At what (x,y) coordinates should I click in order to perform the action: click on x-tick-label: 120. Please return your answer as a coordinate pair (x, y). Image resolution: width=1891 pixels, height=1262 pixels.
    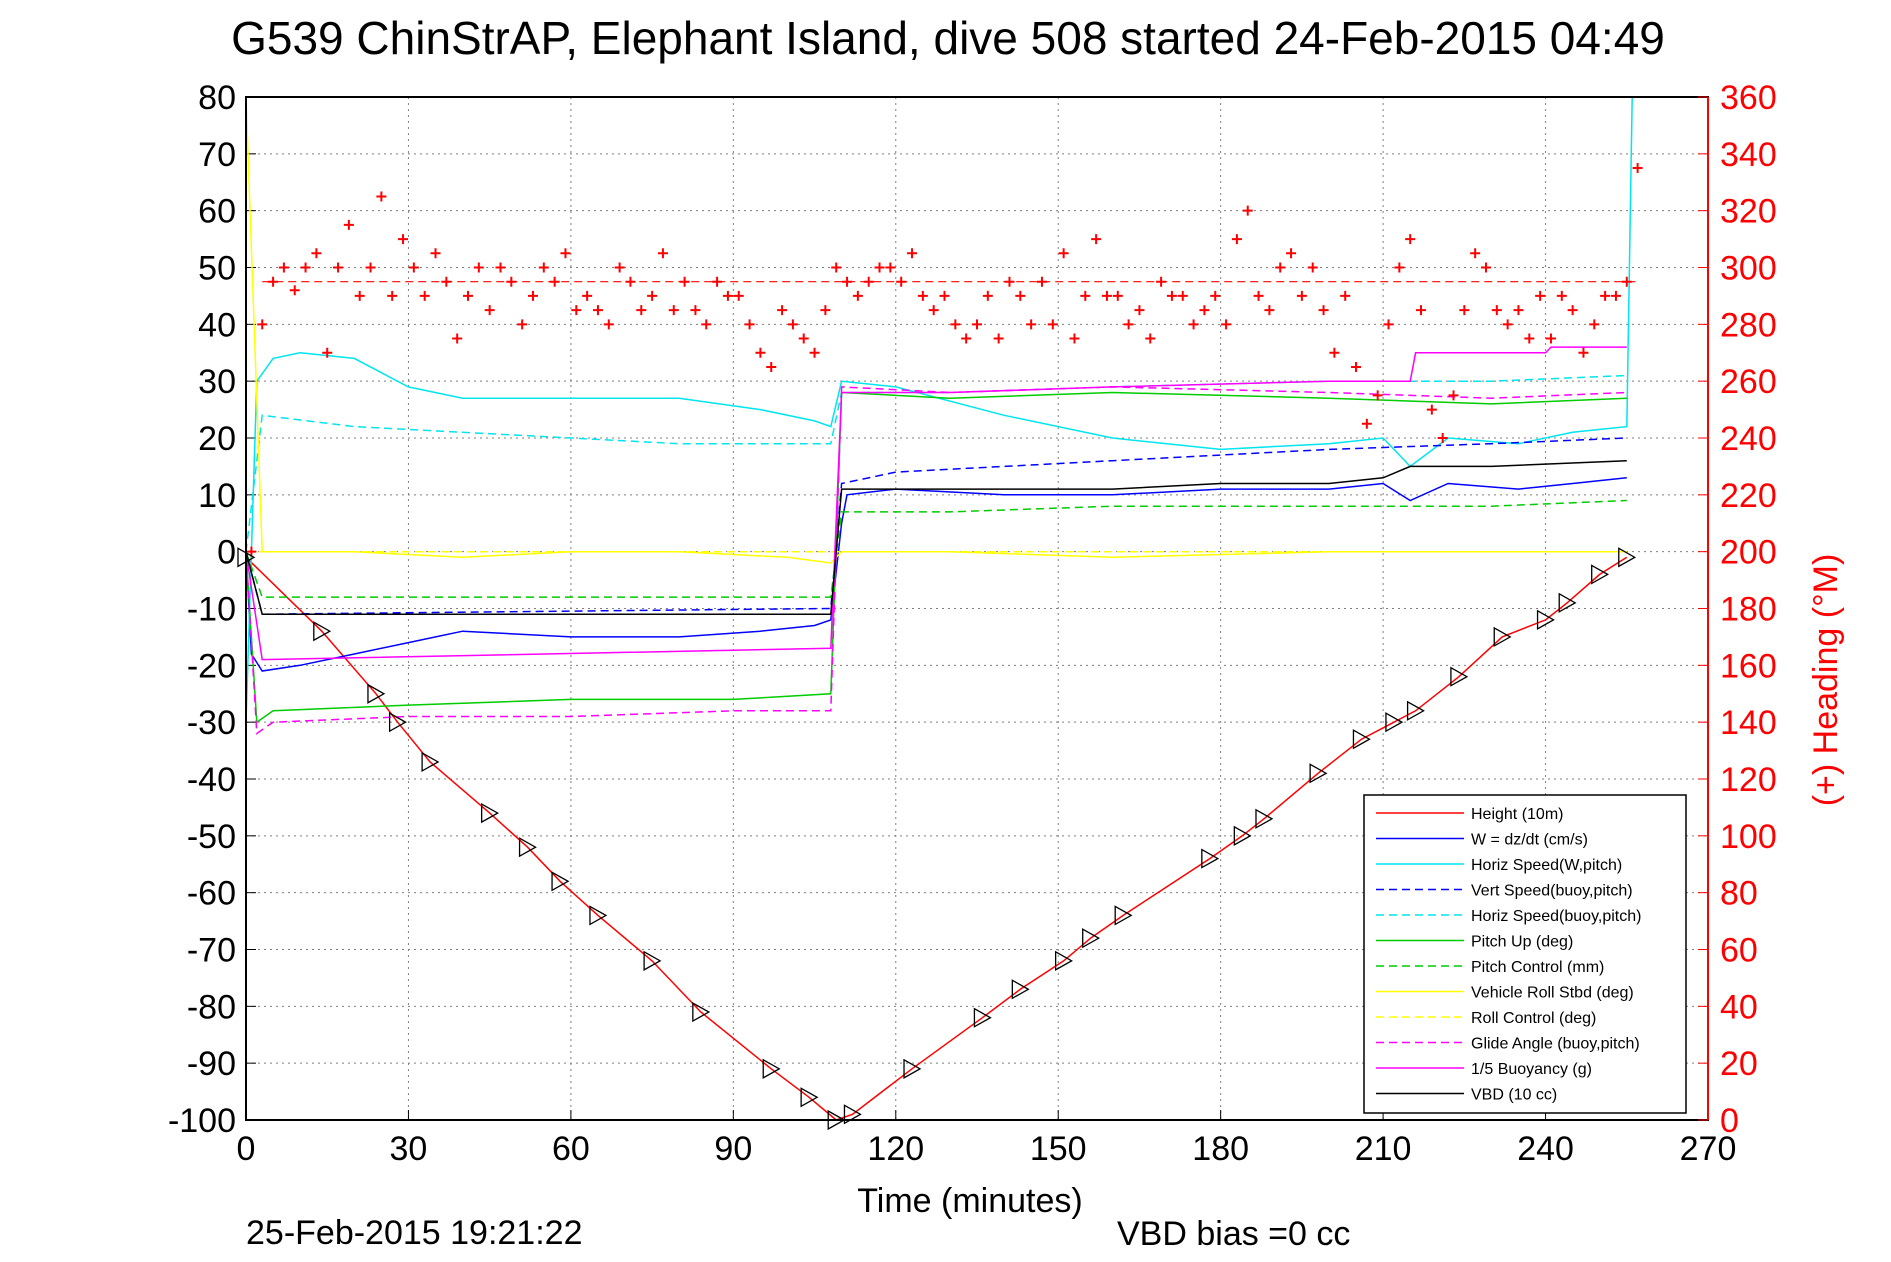
    Looking at the image, I should click on (895, 1149).